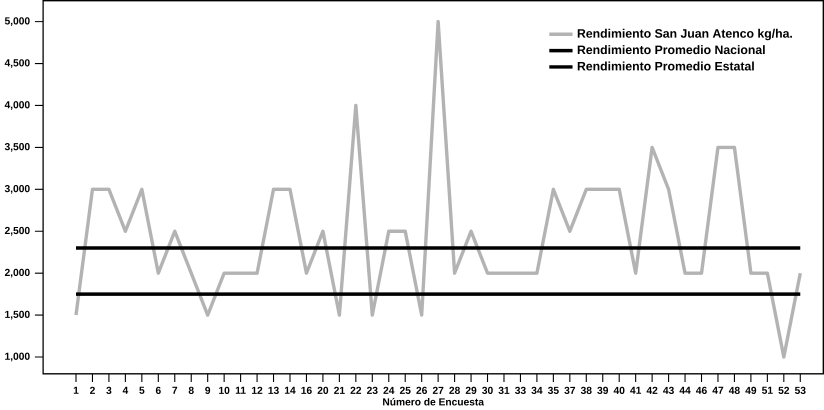 The height and width of the screenshot is (410, 824). What do you see at coordinates (158, 390) in the screenshot?
I see `x-tick-label: 6` at bounding box center [158, 390].